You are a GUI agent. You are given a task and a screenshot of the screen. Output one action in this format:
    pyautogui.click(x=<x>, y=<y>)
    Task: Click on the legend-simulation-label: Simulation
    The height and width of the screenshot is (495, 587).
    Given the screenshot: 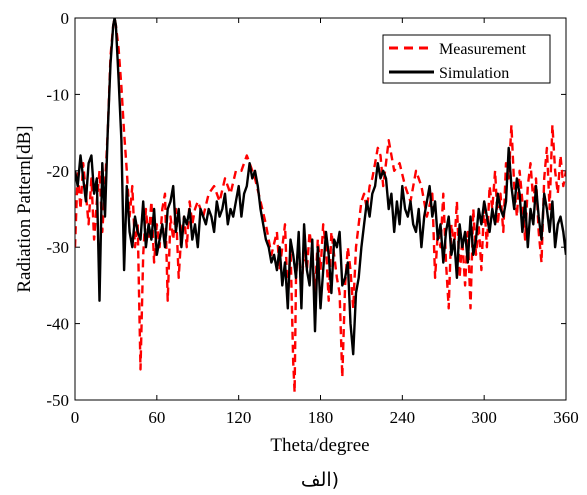 What is the action you would take?
    pyautogui.click(x=474, y=73)
    